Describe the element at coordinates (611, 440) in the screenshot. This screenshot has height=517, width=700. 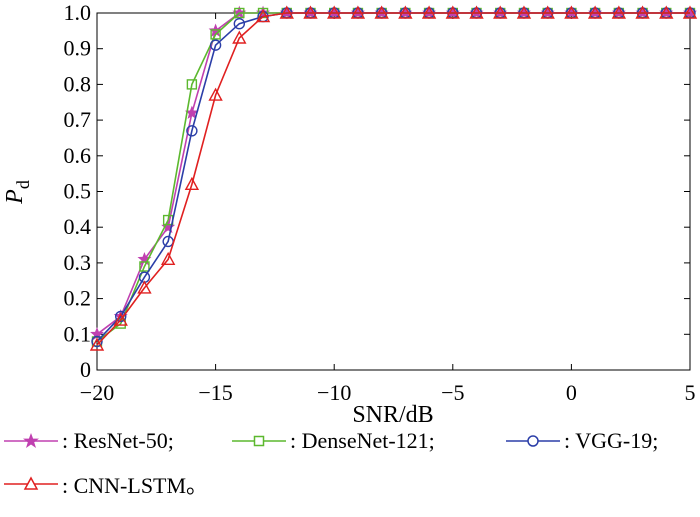
I see `legend-label: : VGG-19;` at that location.